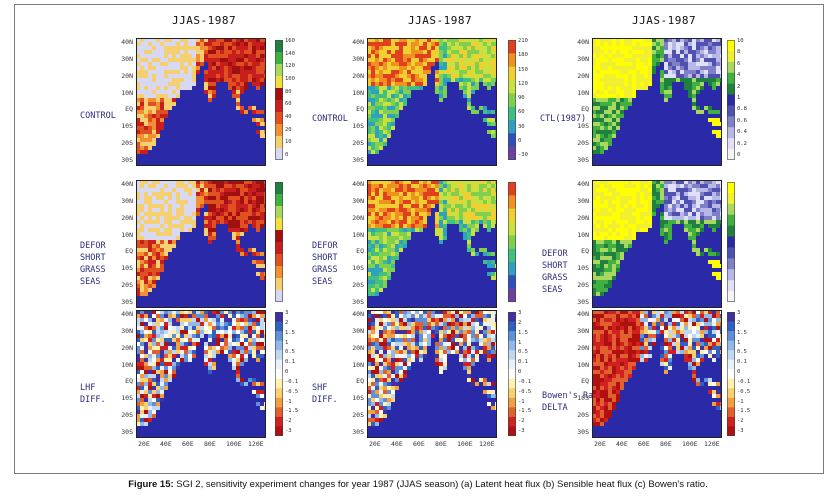 The width and height of the screenshot is (836, 504). Describe the element at coordinates (739, 52) in the screenshot. I see `colorbar-tick: 8` at that location.